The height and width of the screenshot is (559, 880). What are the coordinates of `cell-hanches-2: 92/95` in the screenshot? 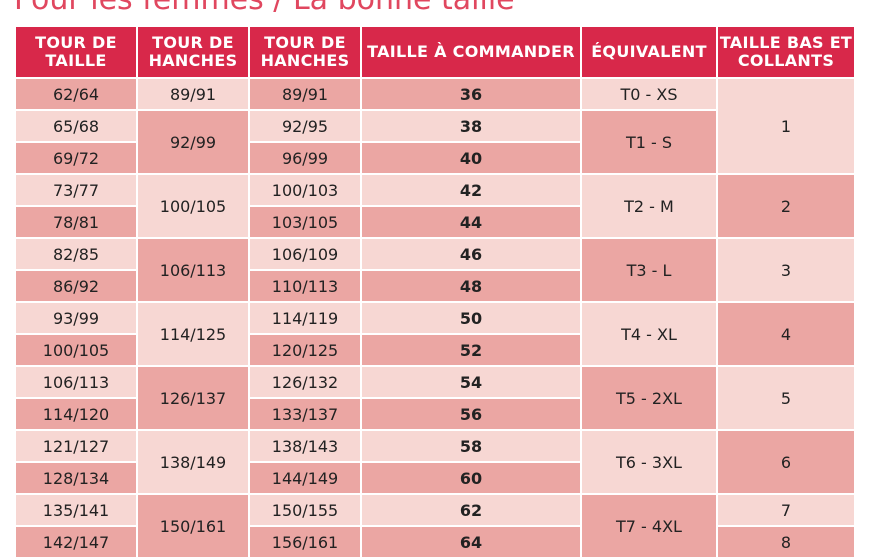 It's located at (305, 126).